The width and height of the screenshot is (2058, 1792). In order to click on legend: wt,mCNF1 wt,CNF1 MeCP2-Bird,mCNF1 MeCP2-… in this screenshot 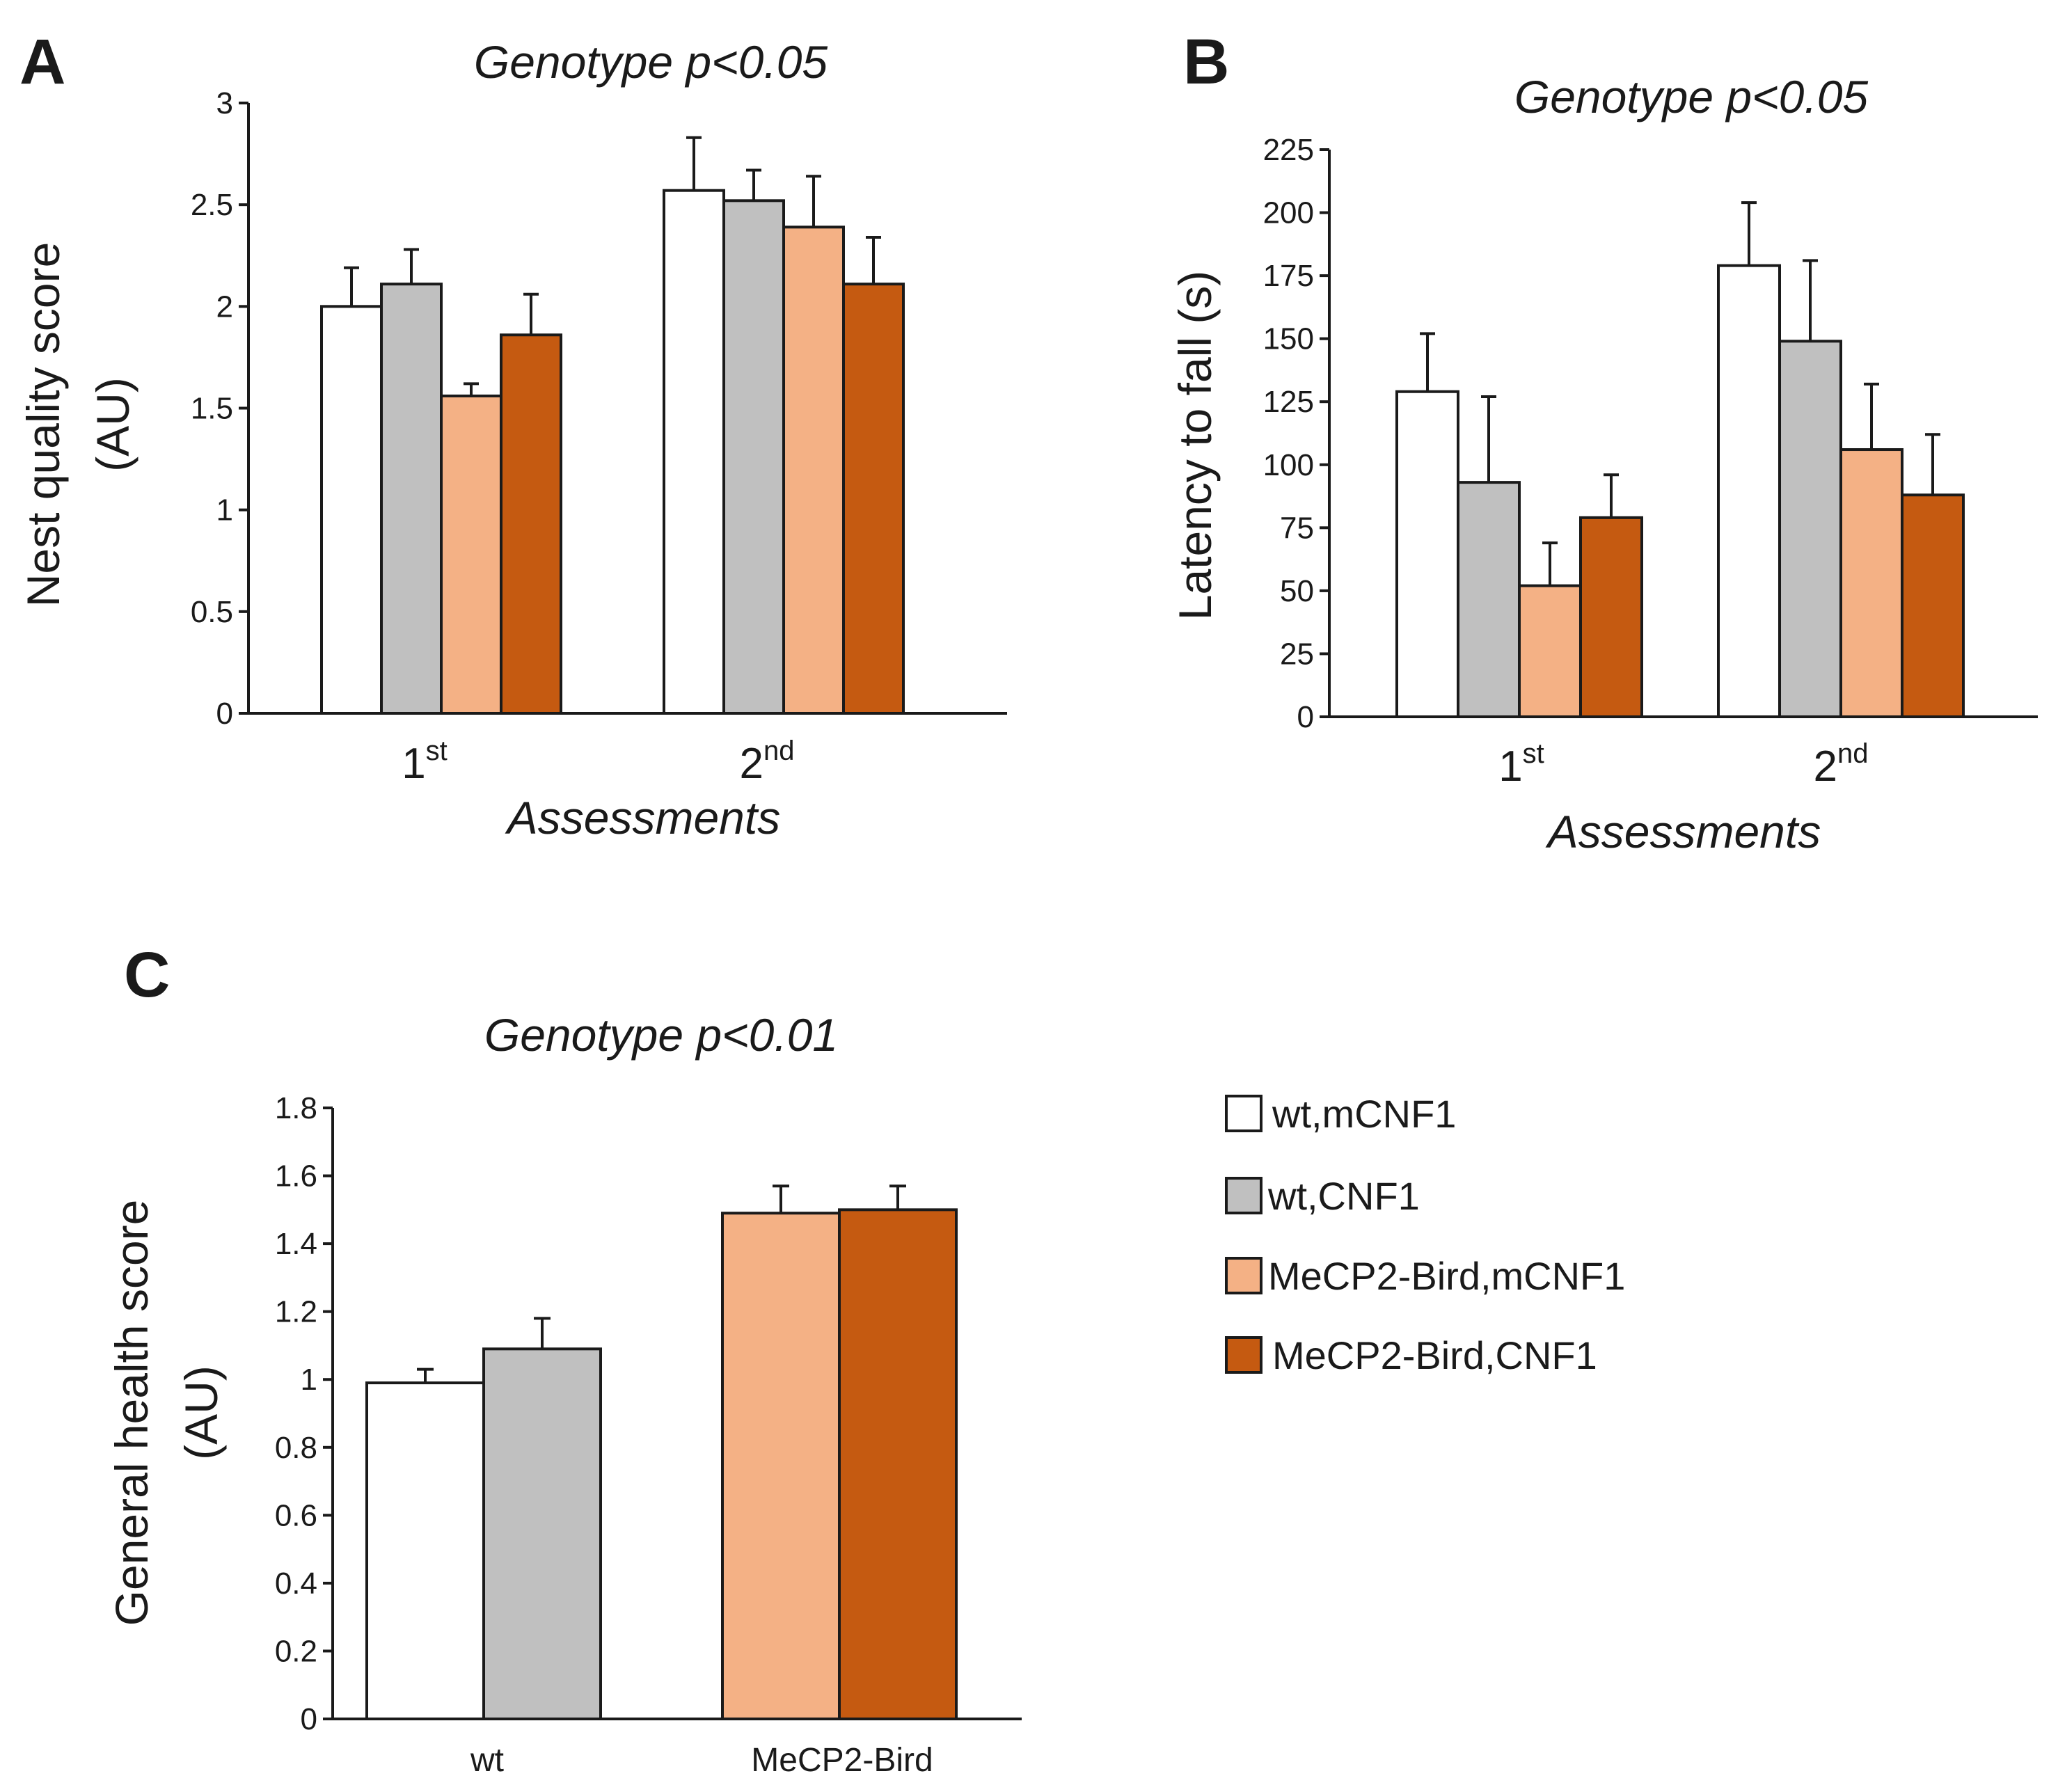, I will do `click(1425, 1234)`.